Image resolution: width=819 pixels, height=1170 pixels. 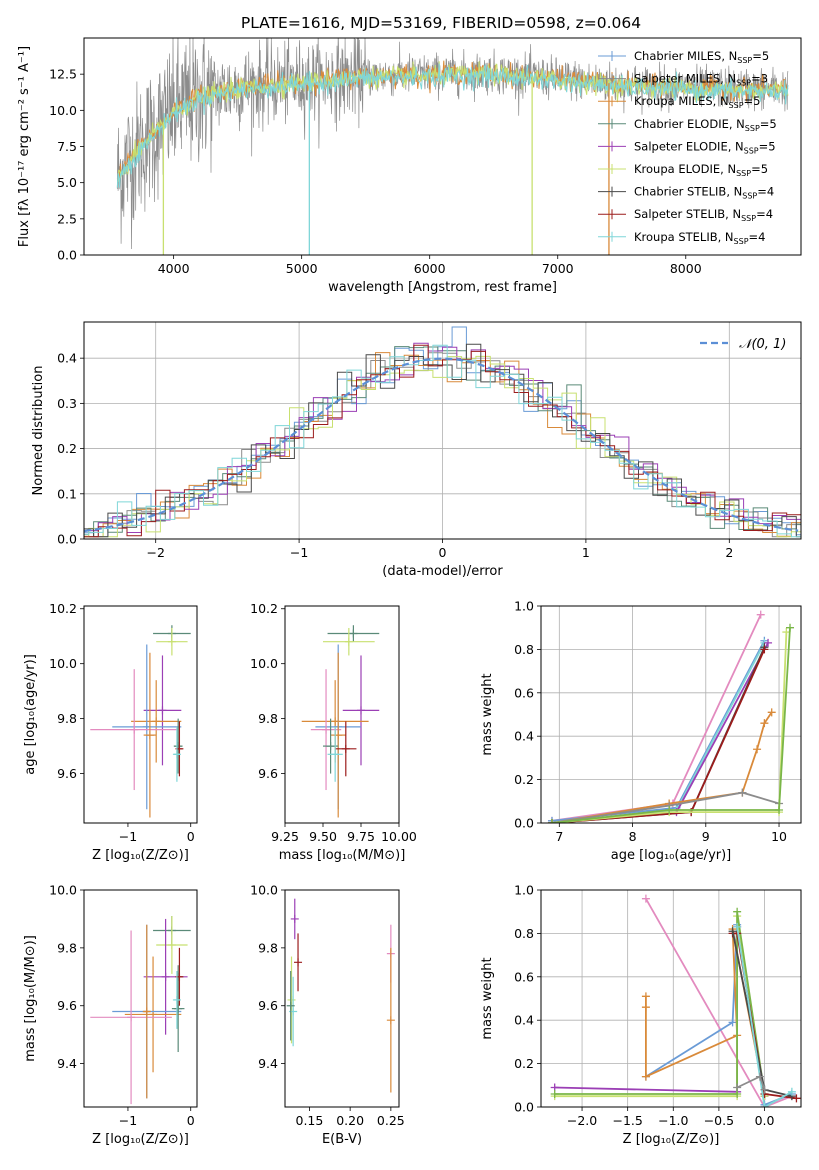 What do you see at coordinates (759, 79) in the screenshot?
I see `legend-entry-suffix: =3` at bounding box center [759, 79].